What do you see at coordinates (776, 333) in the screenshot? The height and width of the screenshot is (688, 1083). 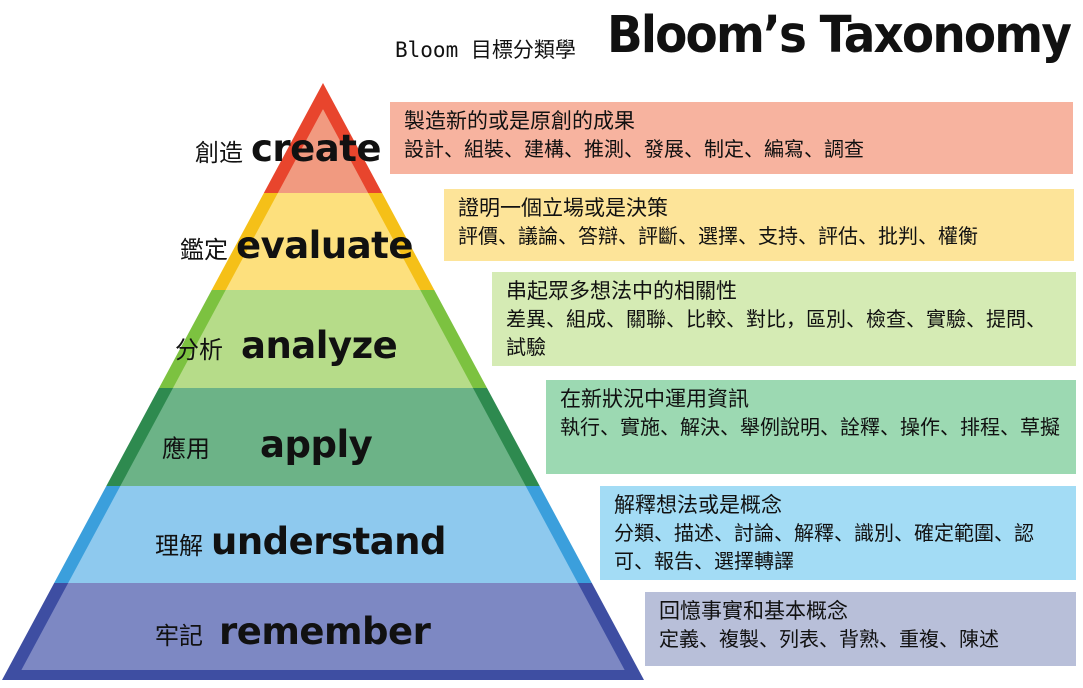 I see `box-description: 差異、組成、關聯、比較、對比，區別、檢查、實驗、提問、試驗` at bounding box center [776, 333].